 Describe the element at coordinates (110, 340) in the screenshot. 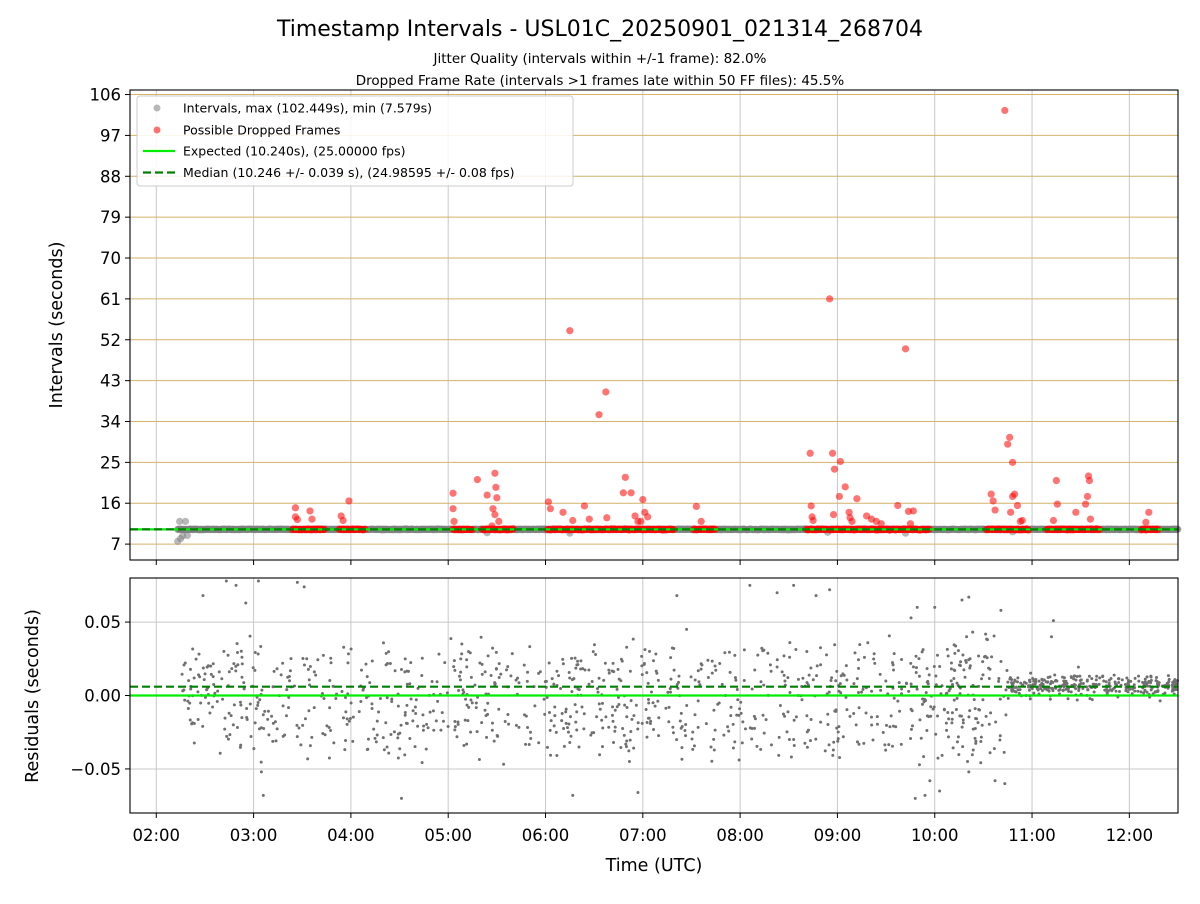

I see `intervals-y-tick-label: 52` at that location.